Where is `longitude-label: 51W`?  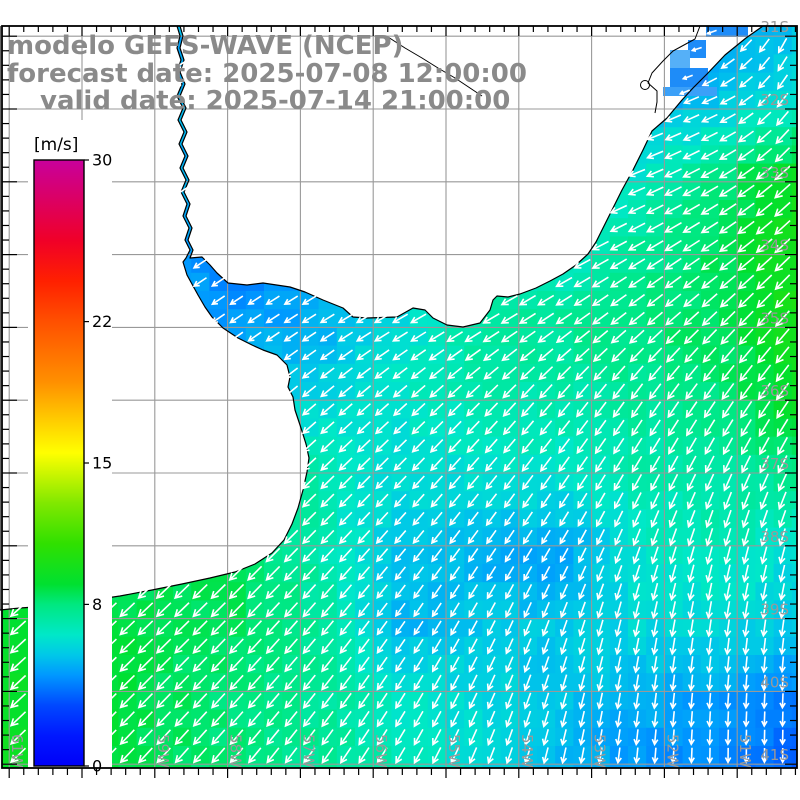 longitude-label: 51W is located at coordinates (745, 751).